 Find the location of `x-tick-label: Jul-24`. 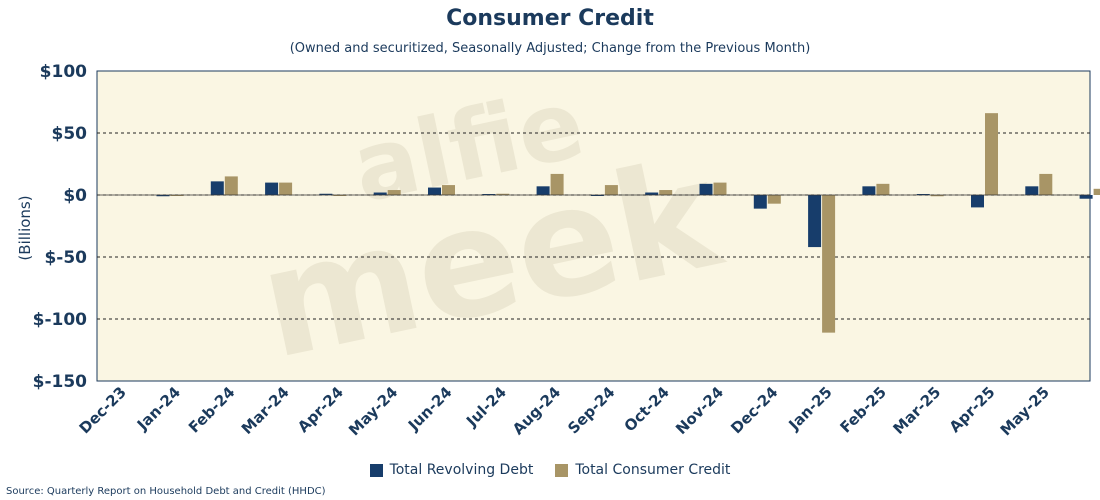

x-tick-label: Jul-24 is located at coordinates (486, 407).